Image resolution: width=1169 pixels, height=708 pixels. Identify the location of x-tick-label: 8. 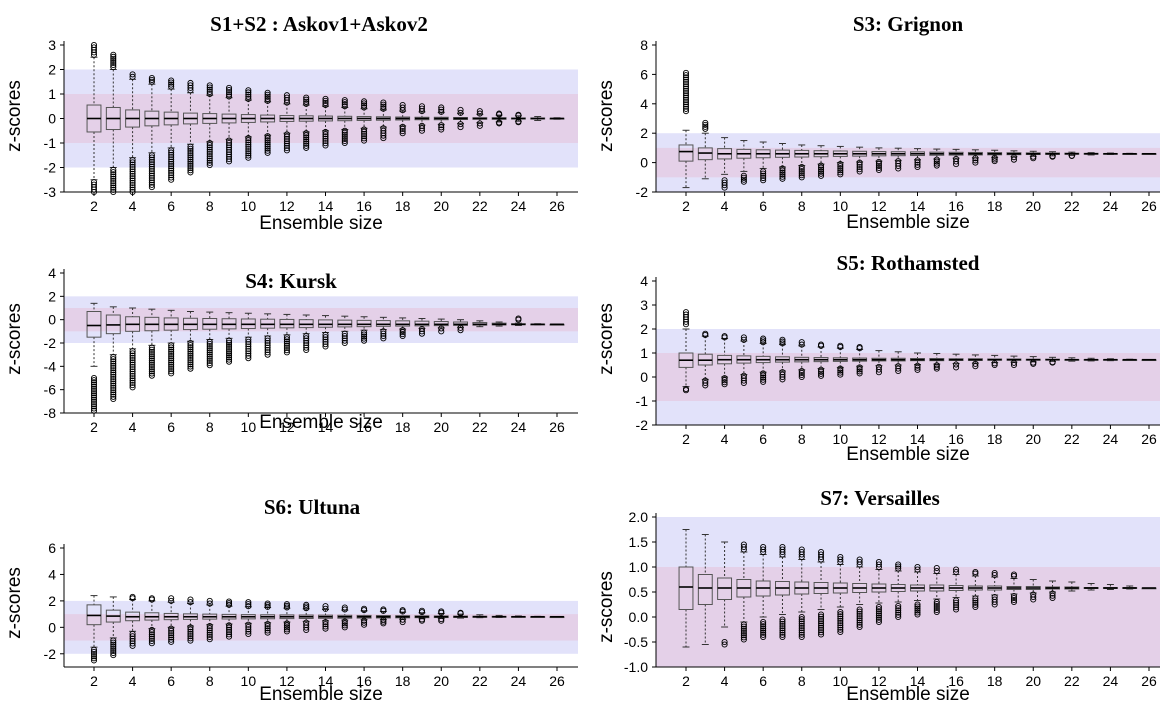
(802, 681).